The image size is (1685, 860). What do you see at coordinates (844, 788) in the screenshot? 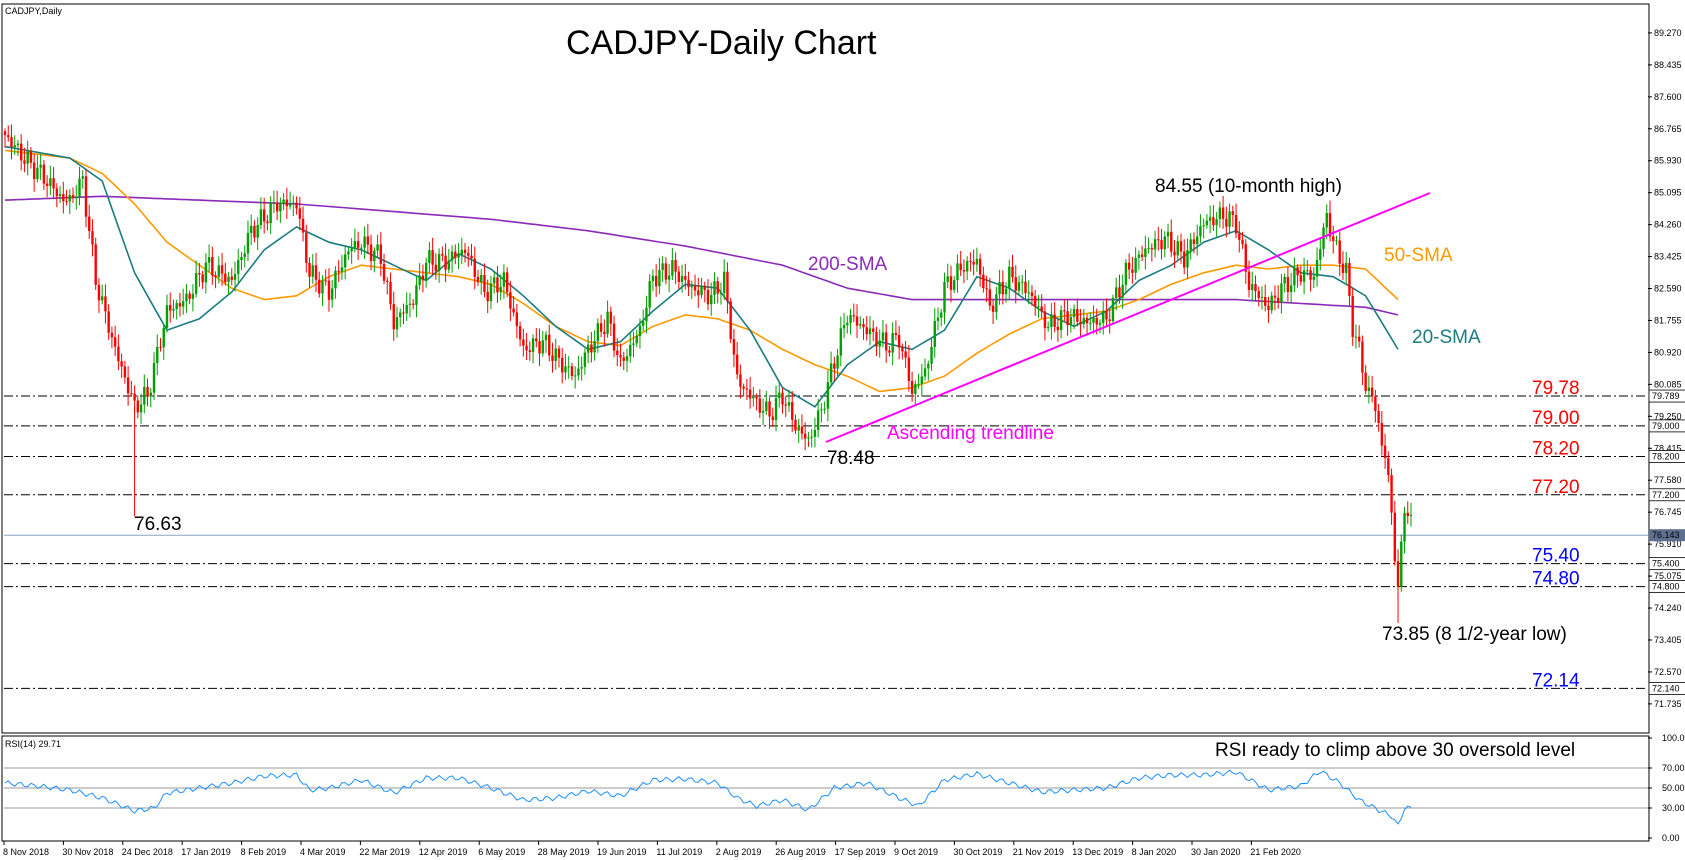
I see `rsi-panel: 100.00 70.00 50.00 30.00 0.00` at bounding box center [844, 788].